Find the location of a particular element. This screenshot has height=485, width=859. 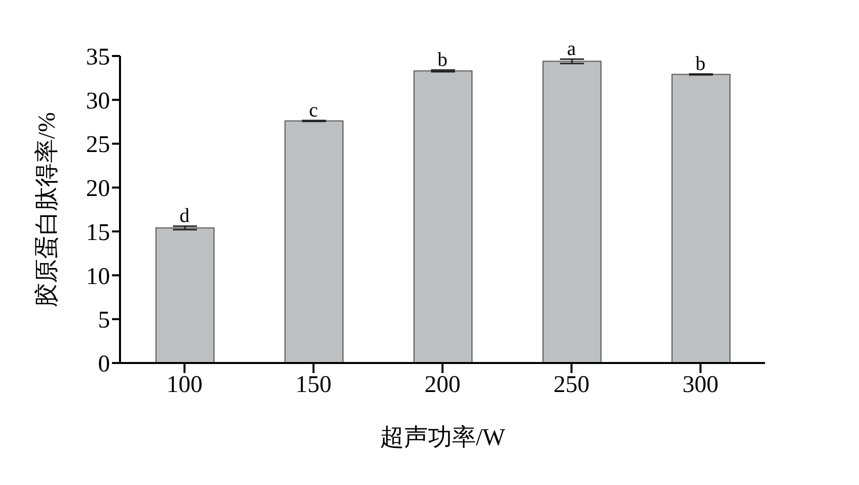

annotation: a is located at coordinates (571, 49).